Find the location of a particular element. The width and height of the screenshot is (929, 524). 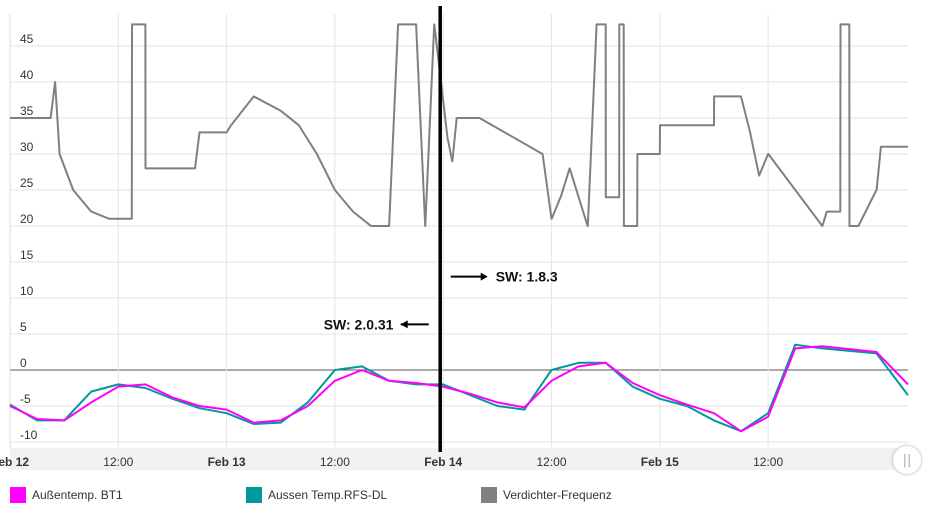

y-tick-label: -10 is located at coordinates (29, 435).